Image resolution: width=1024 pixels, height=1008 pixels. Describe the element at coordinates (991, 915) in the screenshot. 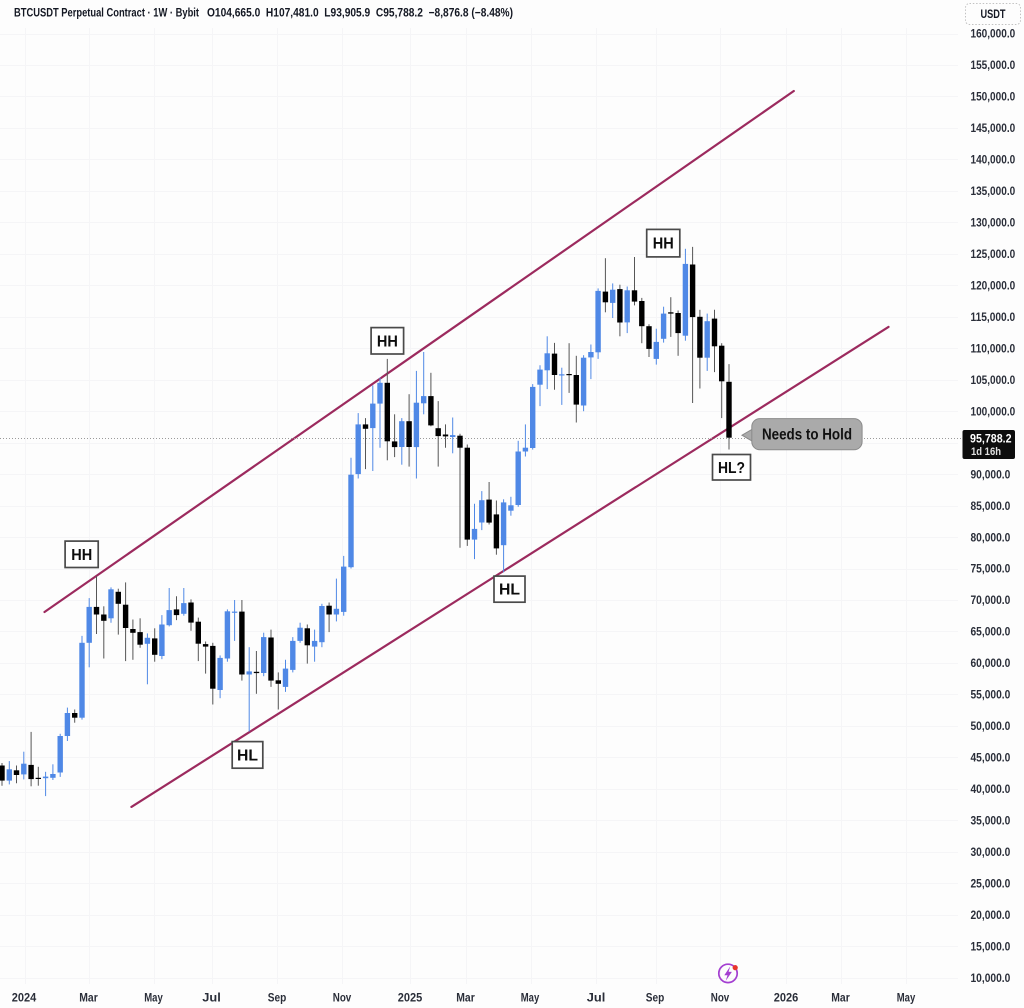

I see `svg-text: 20,000.0` at that location.